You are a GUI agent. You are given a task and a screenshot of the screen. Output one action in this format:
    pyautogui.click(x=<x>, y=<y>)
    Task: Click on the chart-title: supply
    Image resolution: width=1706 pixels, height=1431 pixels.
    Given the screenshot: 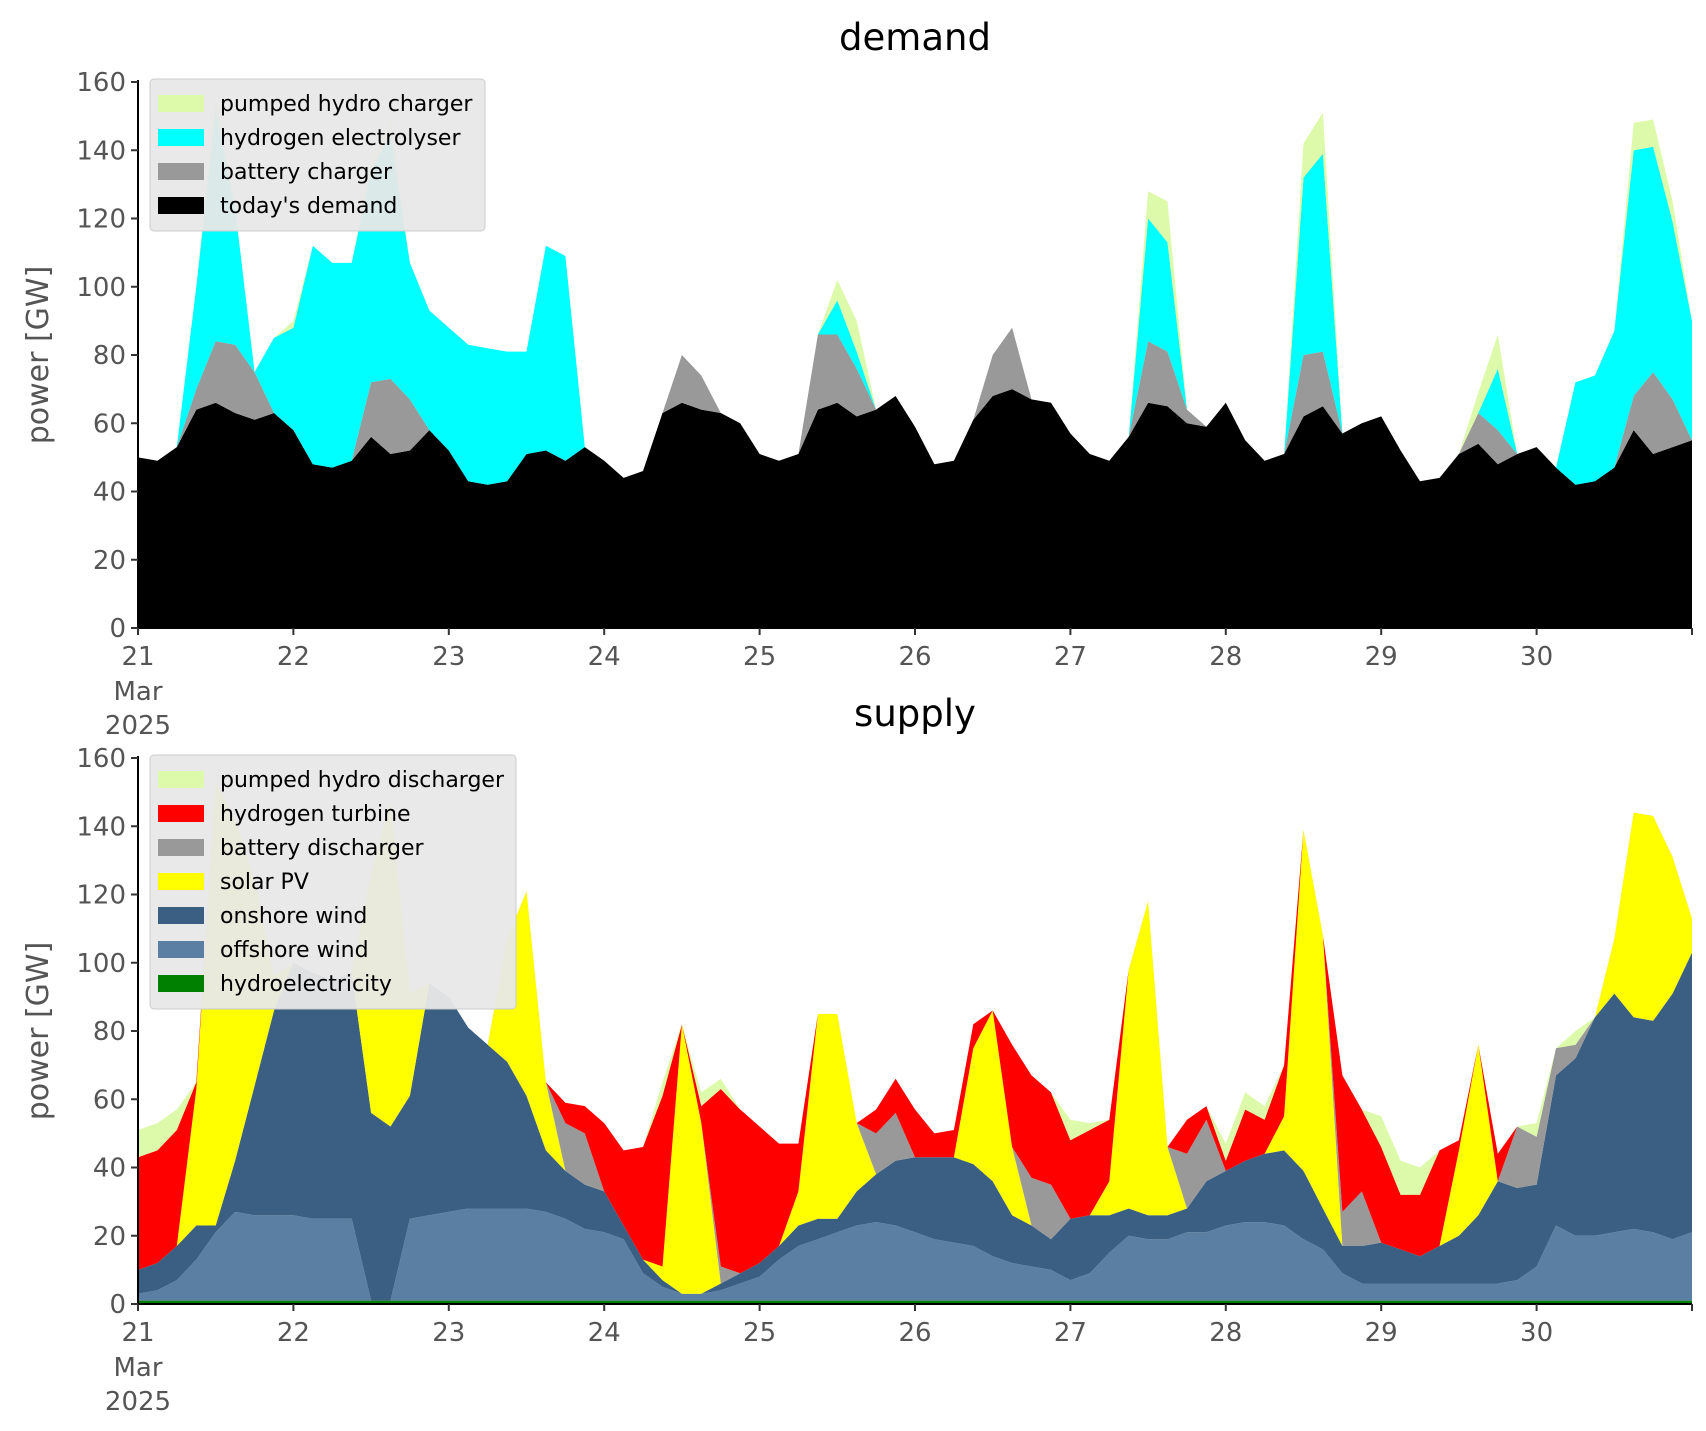 What is the action you would take?
    pyautogui.click(x=915, y=713)
    